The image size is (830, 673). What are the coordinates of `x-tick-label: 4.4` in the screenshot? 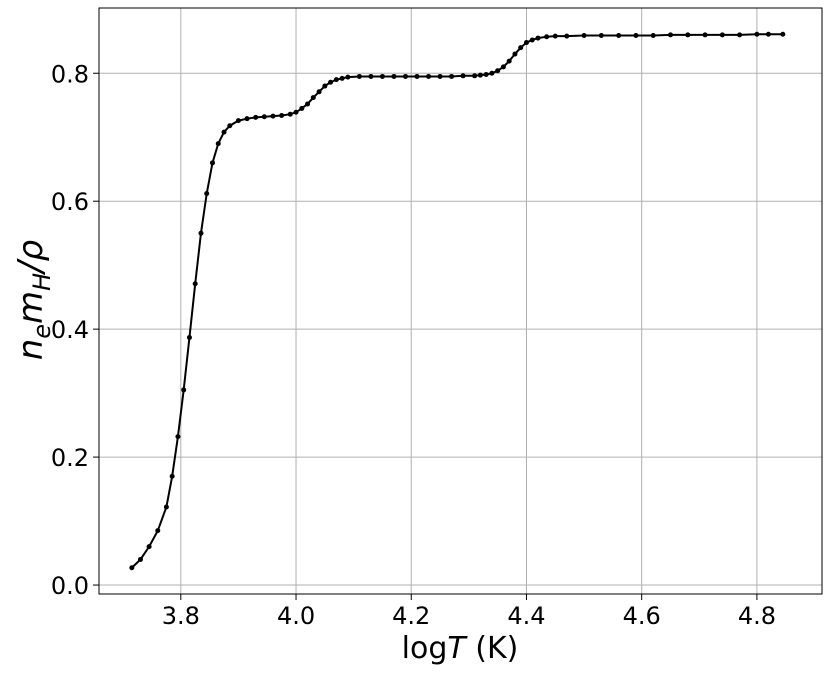 It's located at (526, 616).